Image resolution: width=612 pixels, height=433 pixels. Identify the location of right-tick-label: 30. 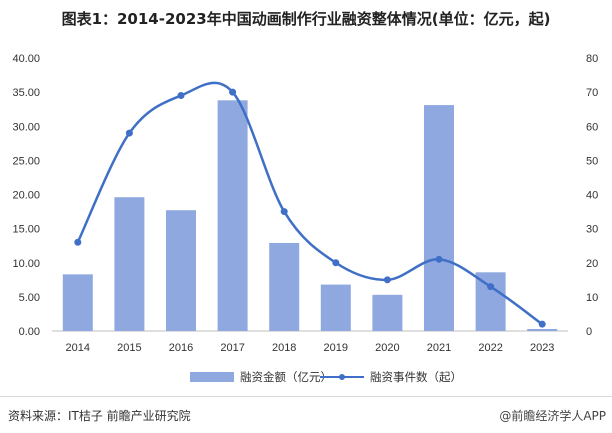
(592, 230).